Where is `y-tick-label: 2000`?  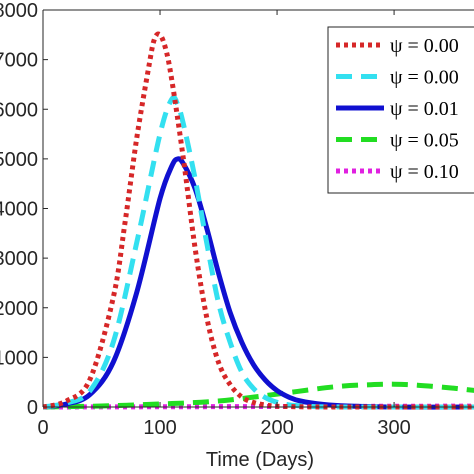 y-tick-label: 2000 is located at coordinates (19, 309).